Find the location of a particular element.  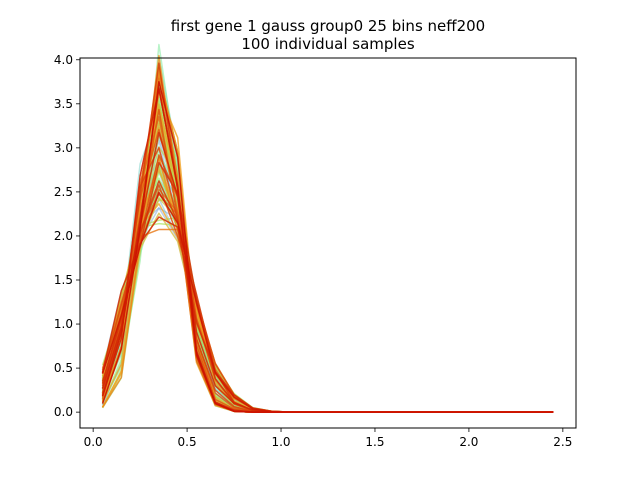

y-tick-label: 1.0 is located at coordinates (63, 324).